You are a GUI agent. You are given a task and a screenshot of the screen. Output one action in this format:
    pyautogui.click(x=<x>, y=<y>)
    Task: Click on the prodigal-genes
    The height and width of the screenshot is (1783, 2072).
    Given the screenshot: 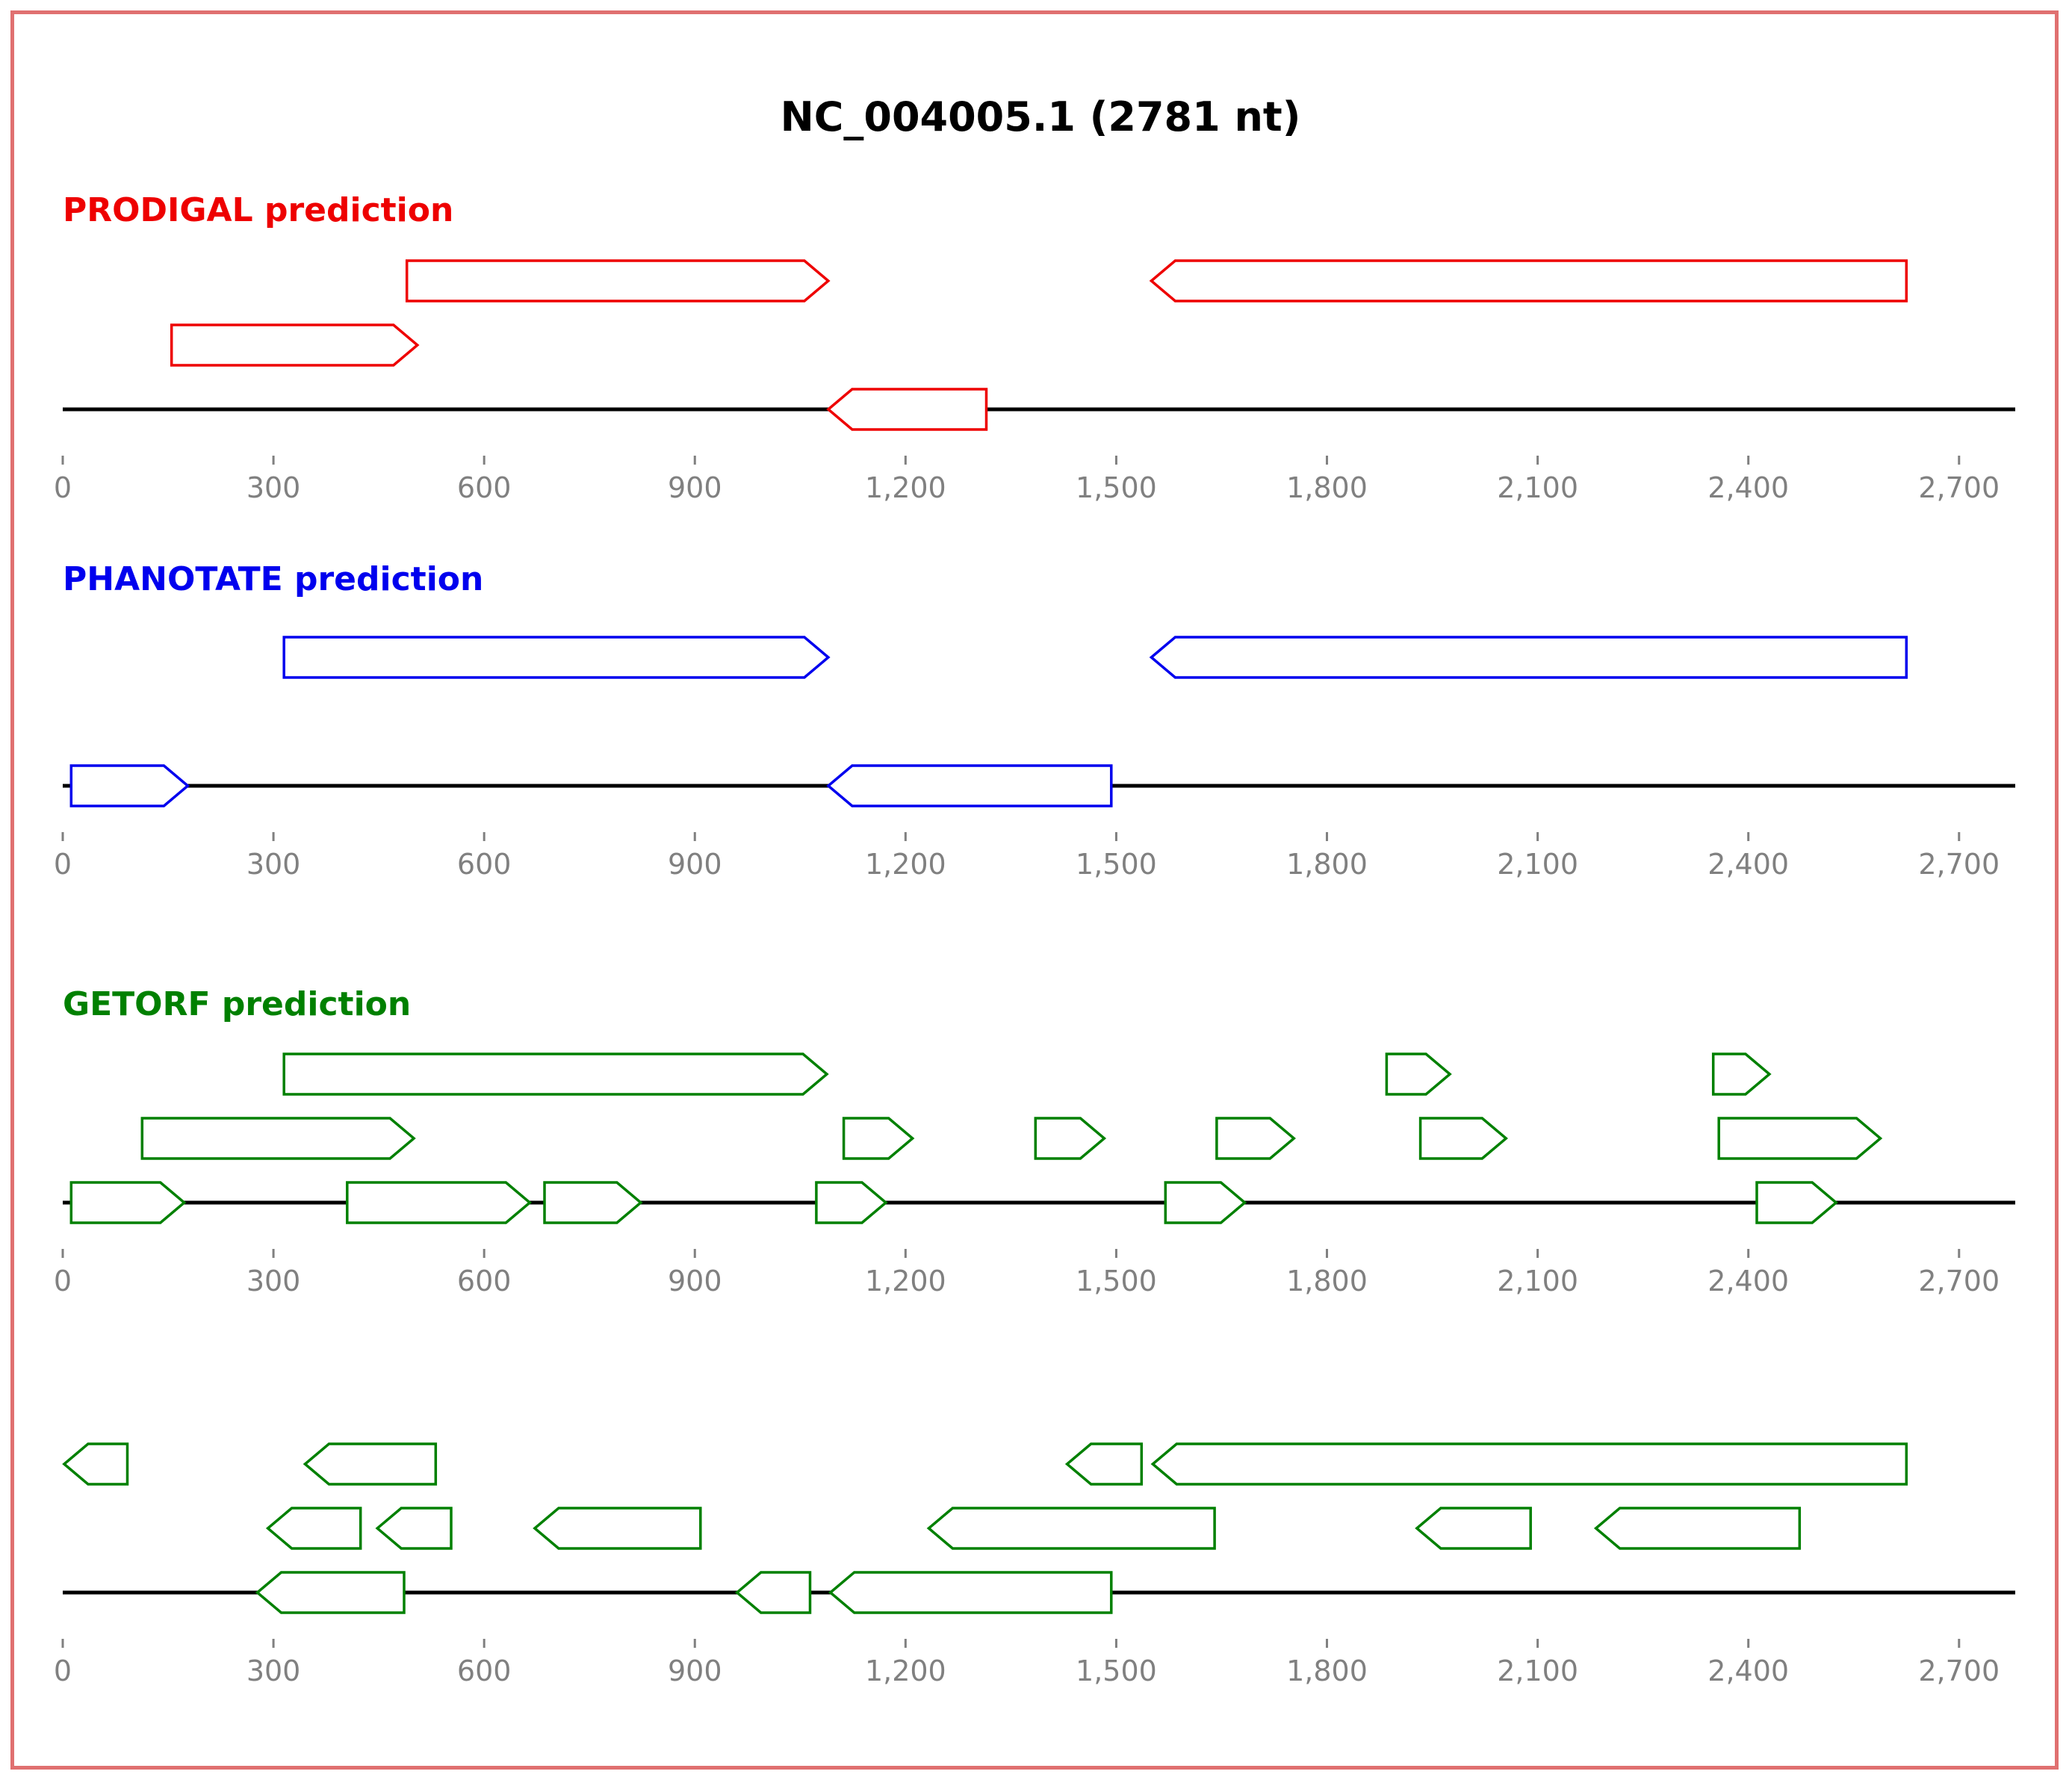 What is the action you would take?
    pyautogui.click(x=1039, y=345)
    